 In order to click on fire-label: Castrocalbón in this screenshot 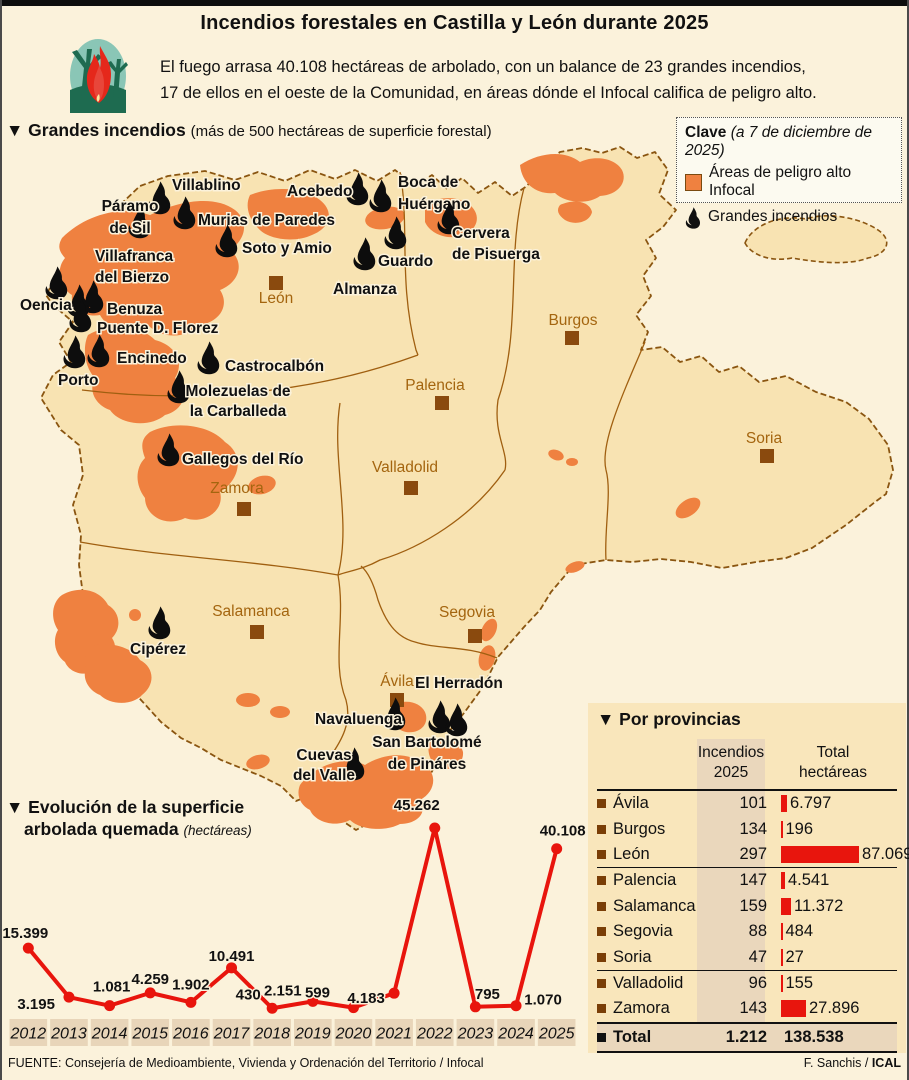, I will do `click(274, 366)`.